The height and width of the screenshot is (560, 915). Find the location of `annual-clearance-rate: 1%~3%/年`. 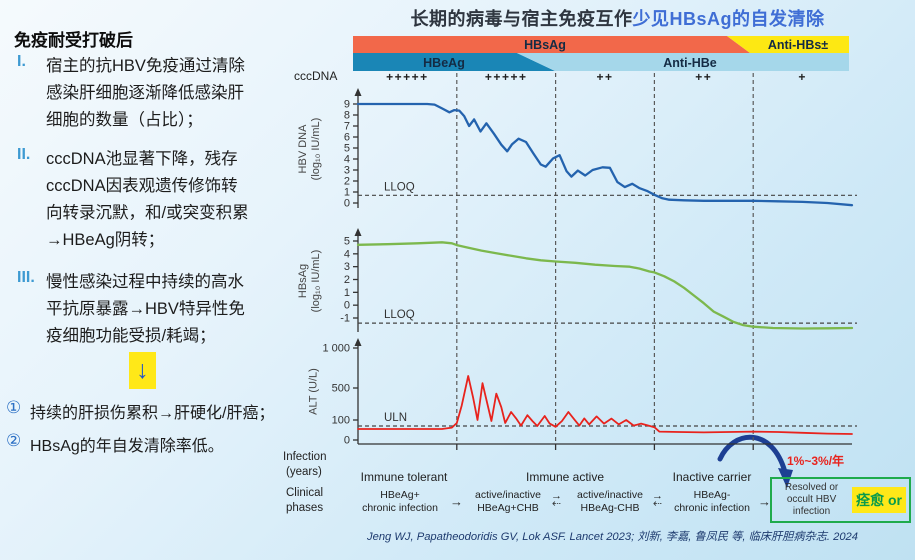

annual-clearance-rate: 1%~3%/年 is located at coordinates (816, 461).